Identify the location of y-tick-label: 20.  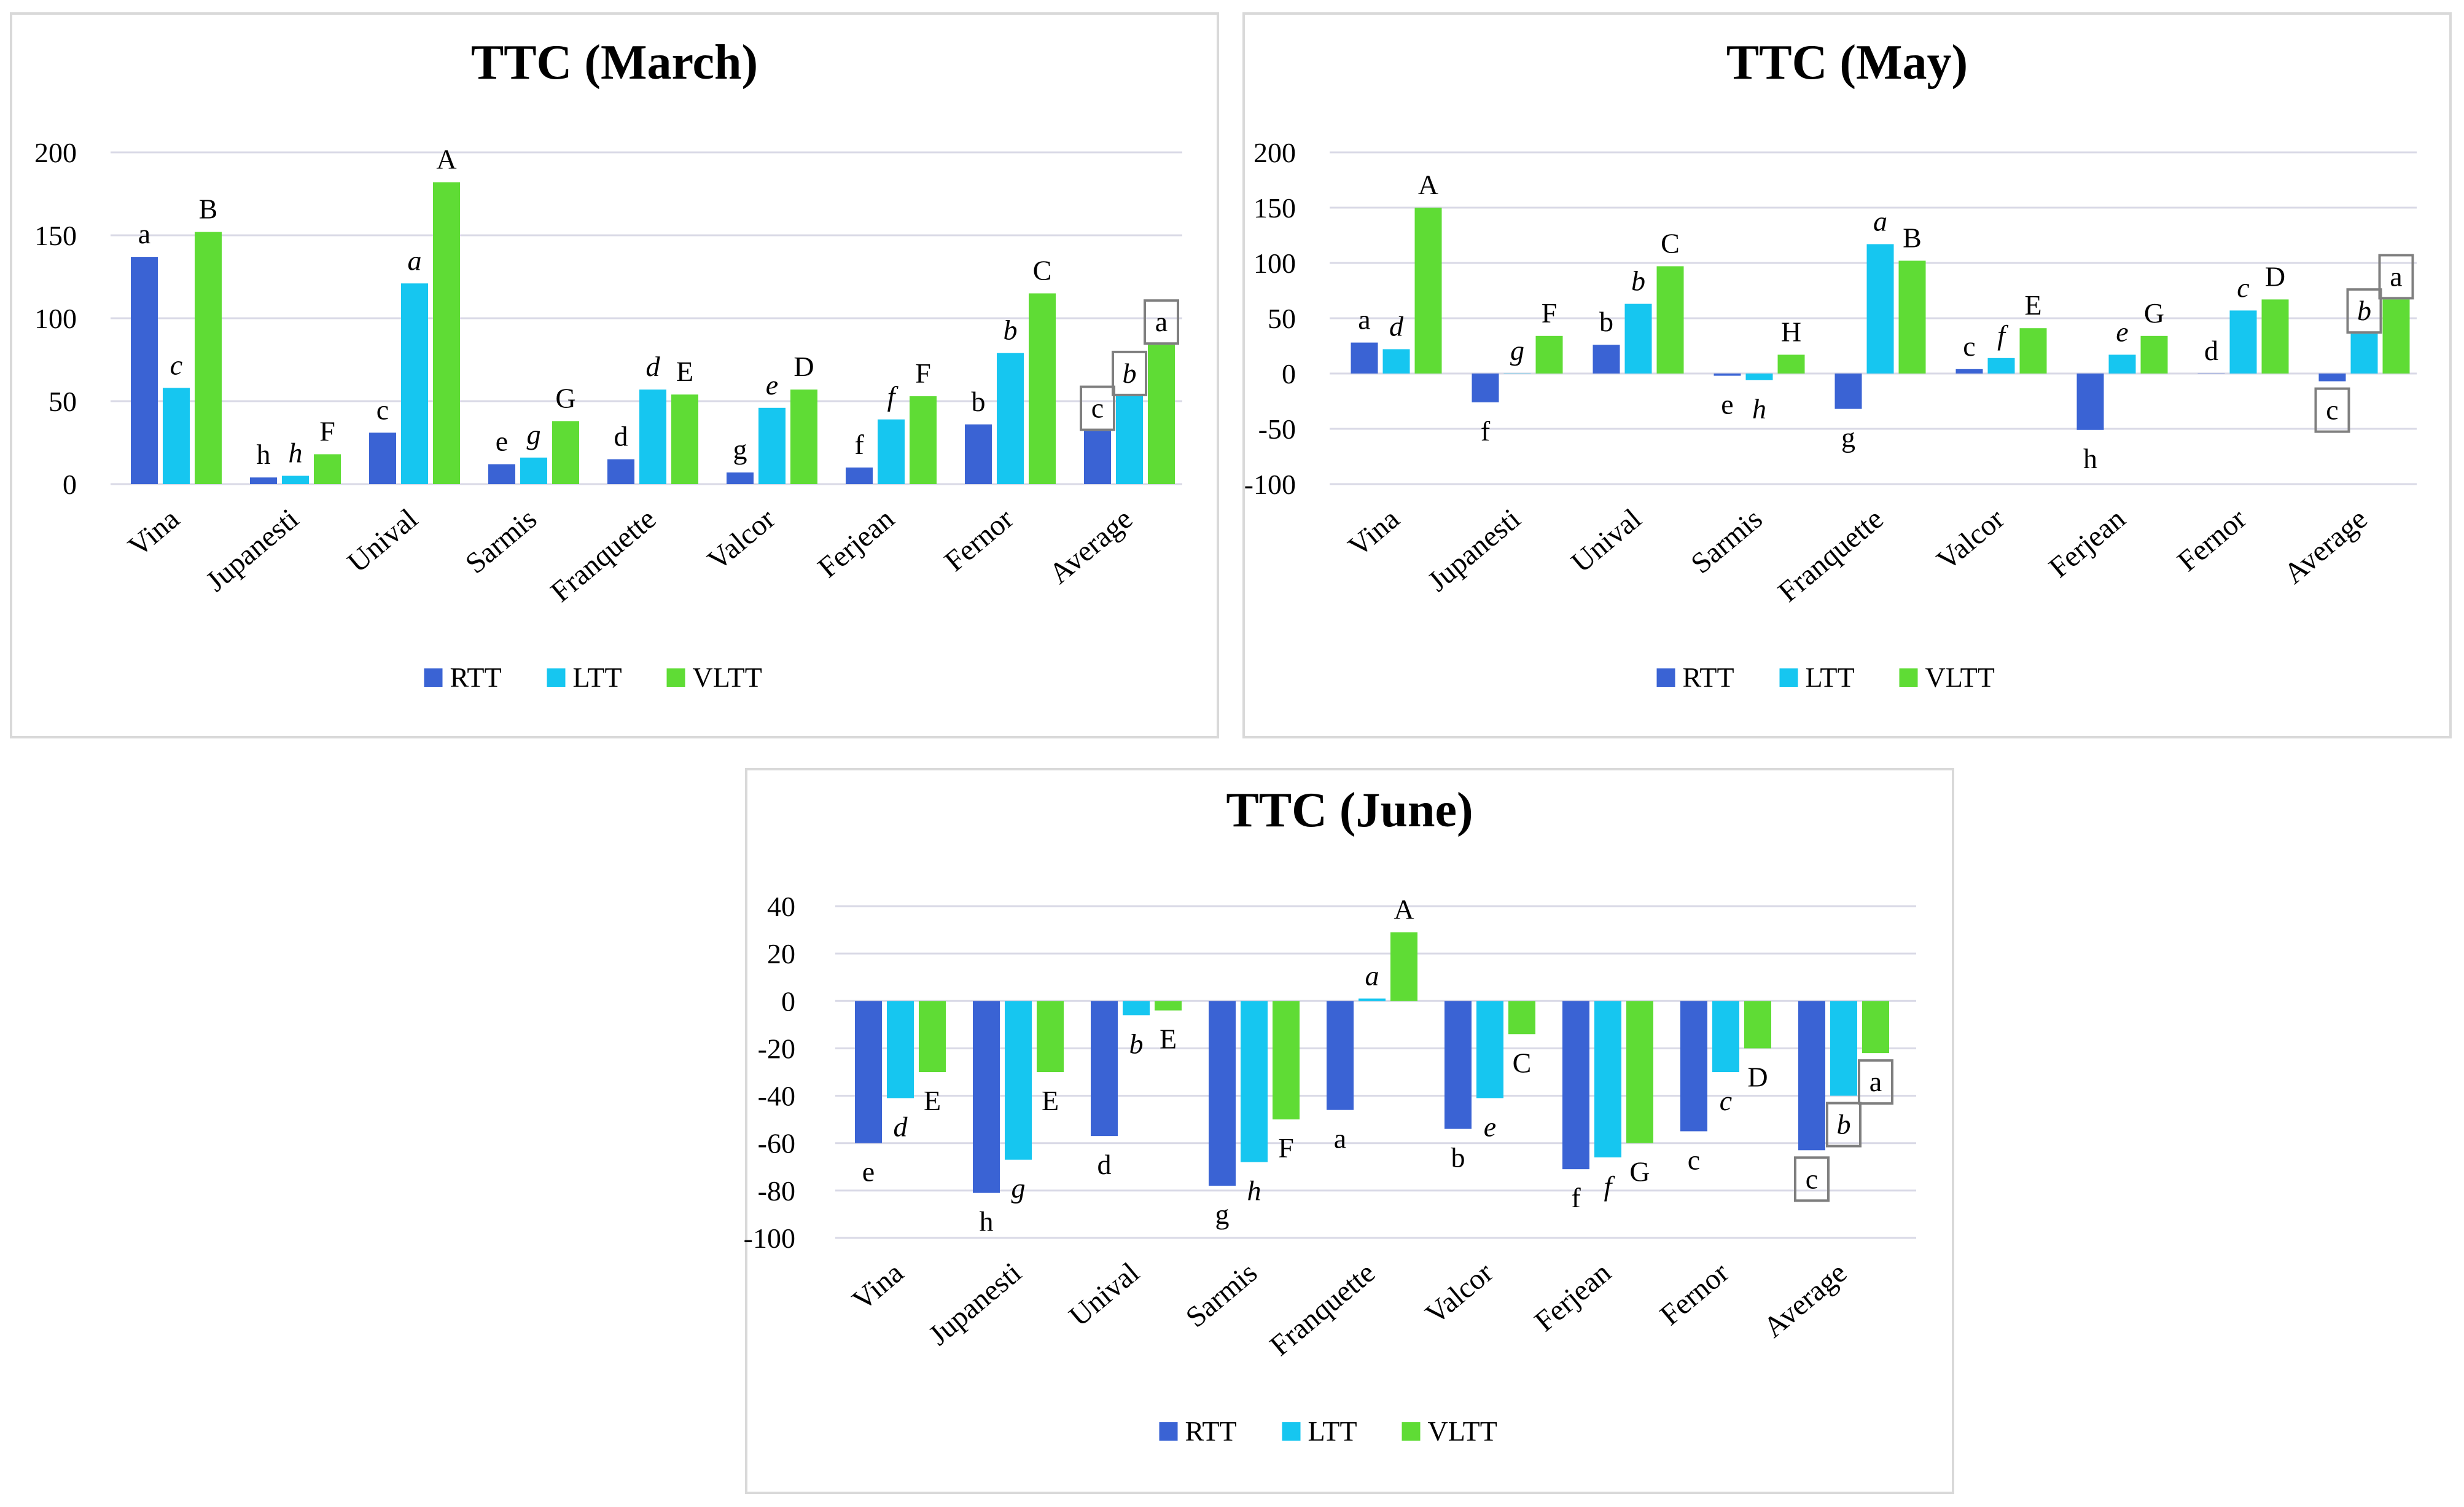
(781, 953).